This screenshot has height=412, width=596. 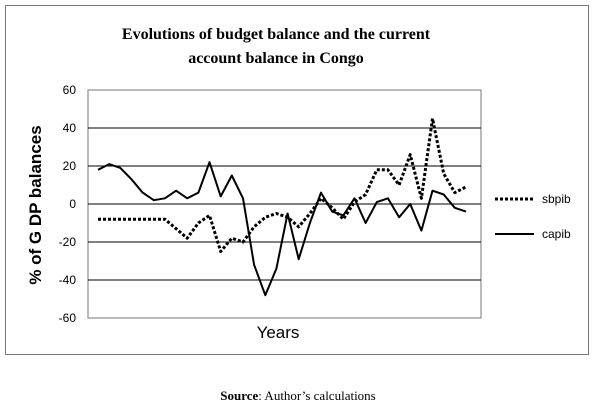 I want to click on x-axis-title: Years, so click(x=278, y=332).